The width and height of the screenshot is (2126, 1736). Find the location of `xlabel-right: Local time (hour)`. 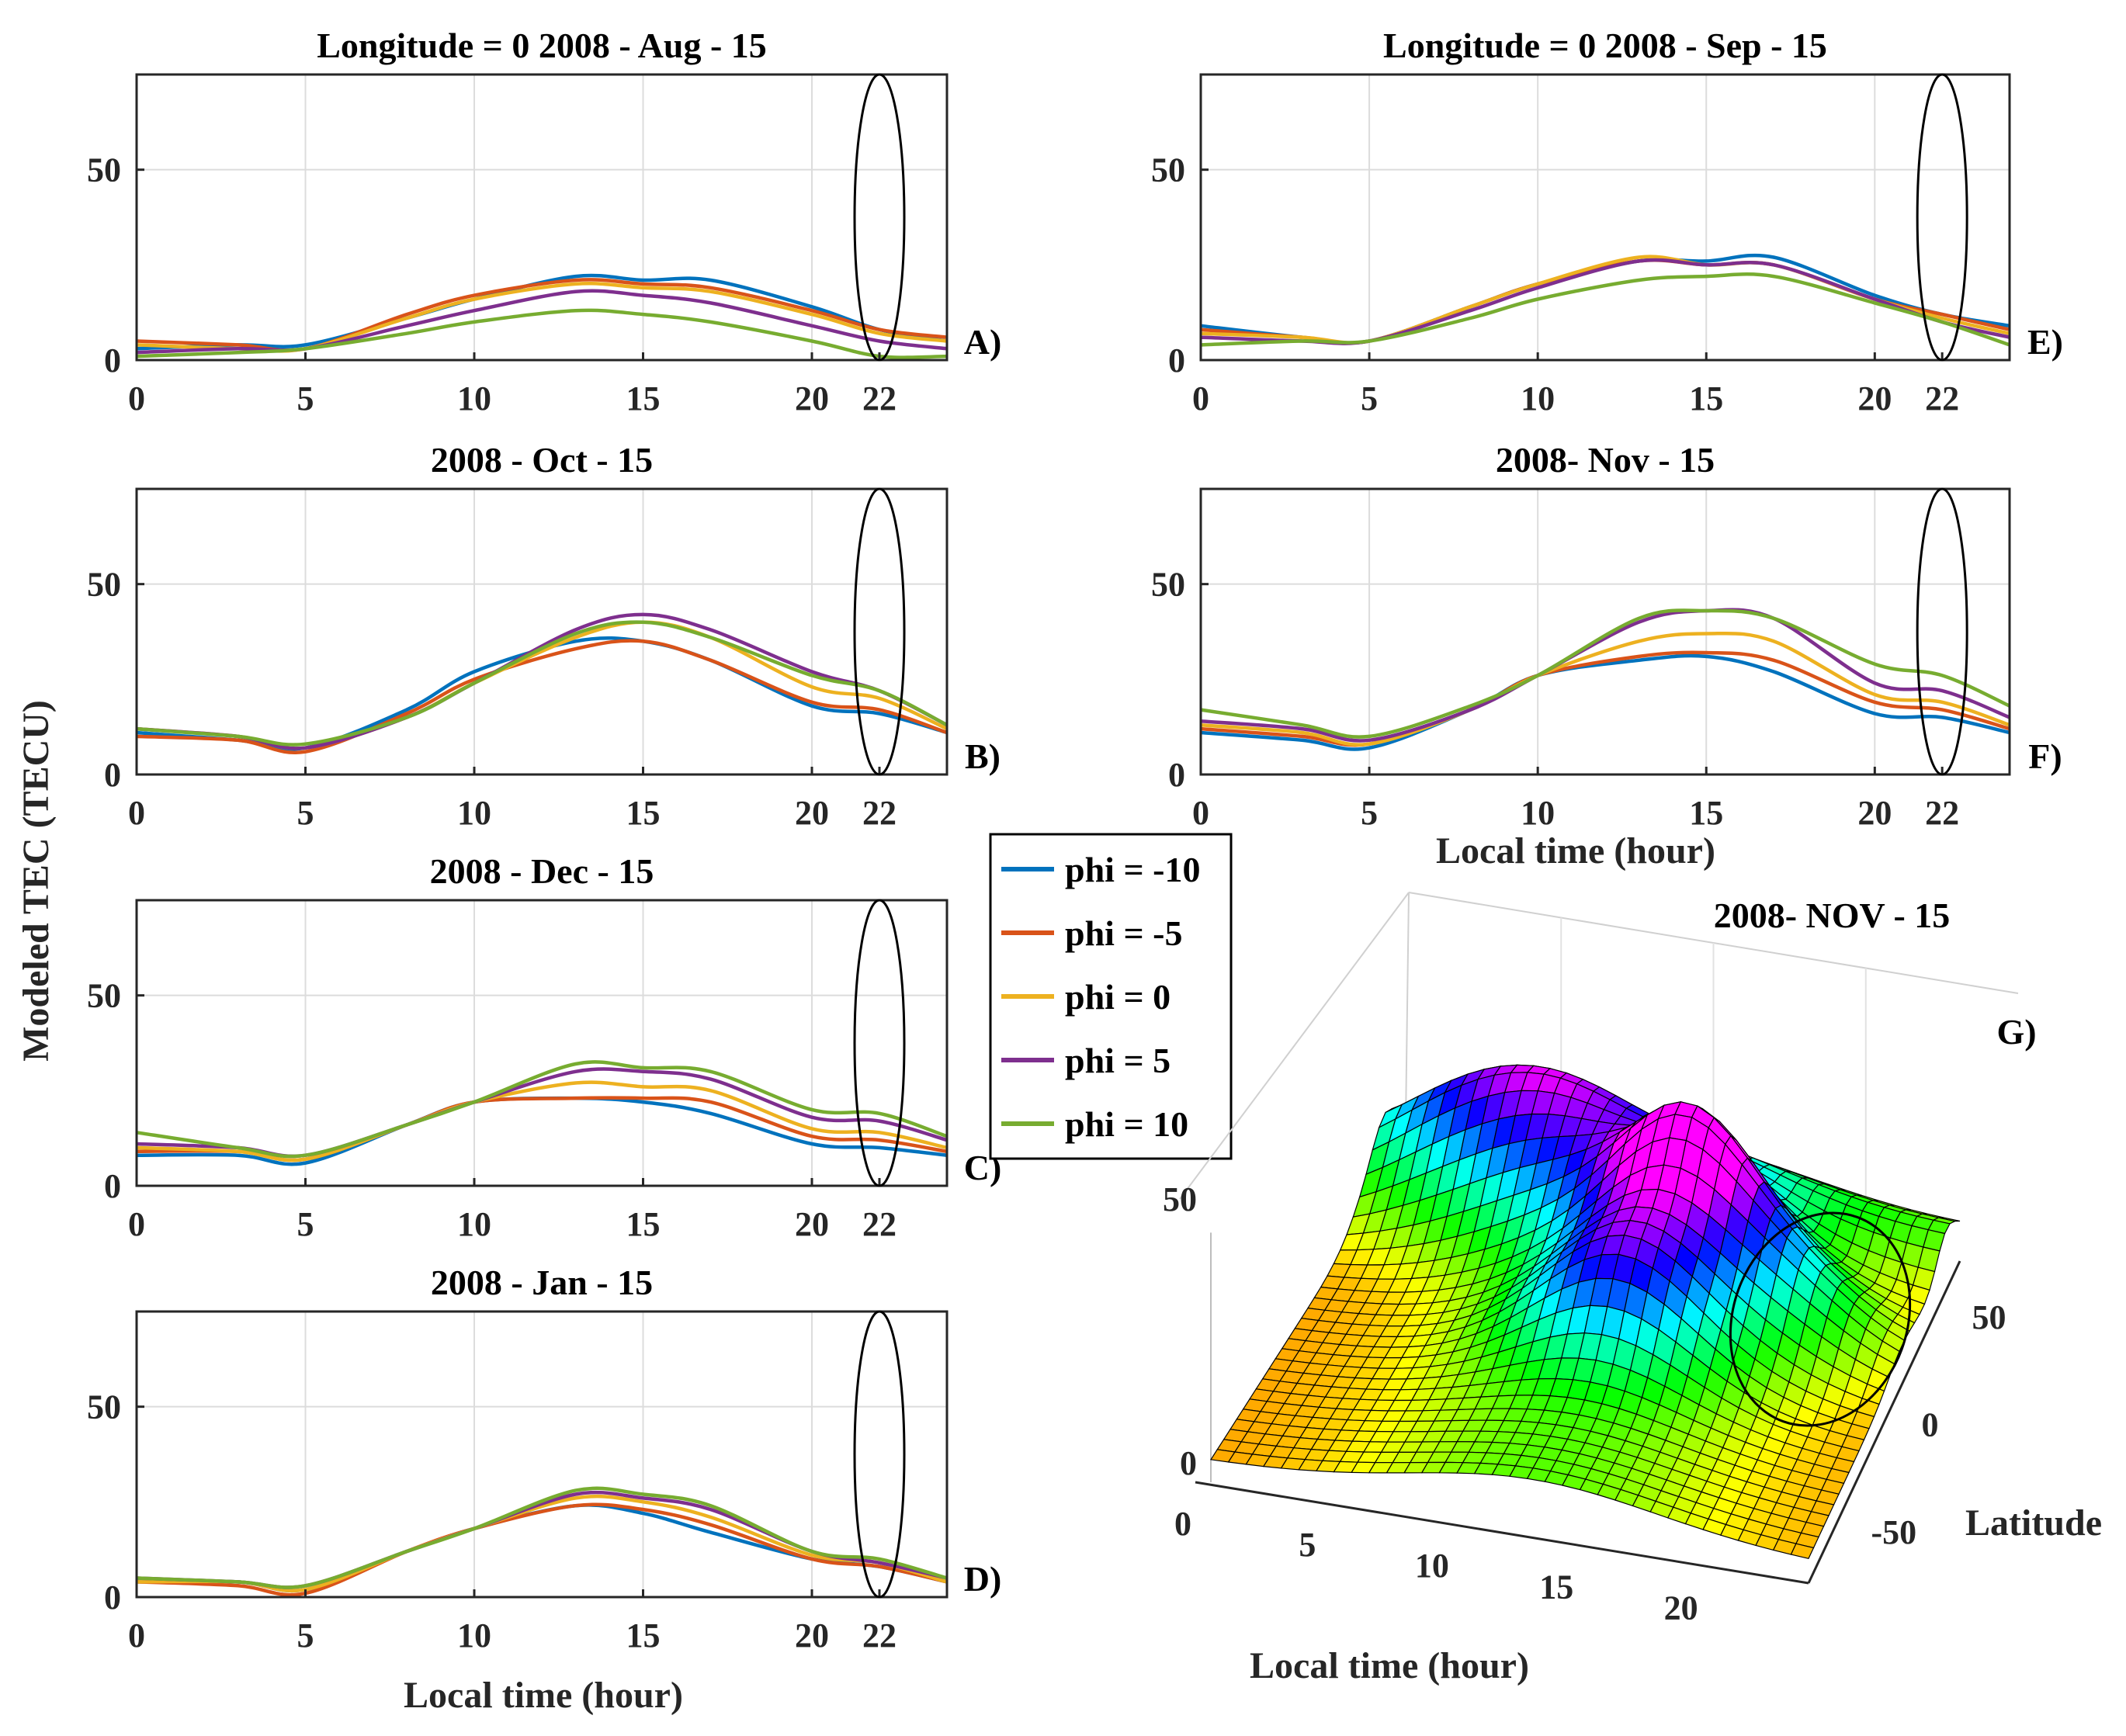

xlabel-right: Local time (hour) is located at coordinates (1575, 850).